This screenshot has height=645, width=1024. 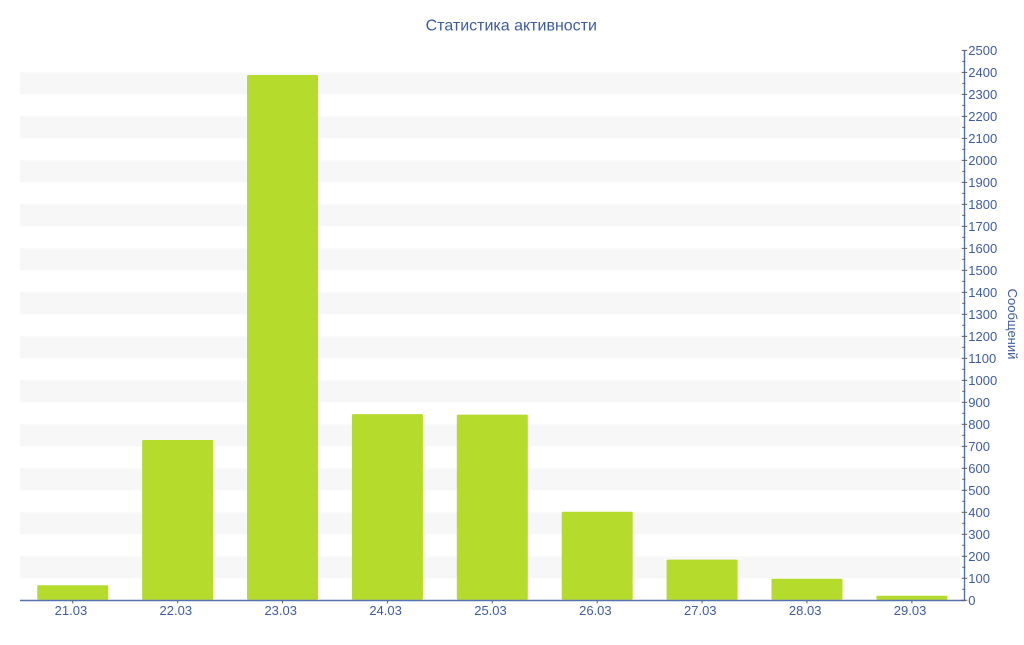 What do you see at coordinates (982, 204) in the screenshot?
I see `svg-text: 1800` at bounding box center [982, 204].